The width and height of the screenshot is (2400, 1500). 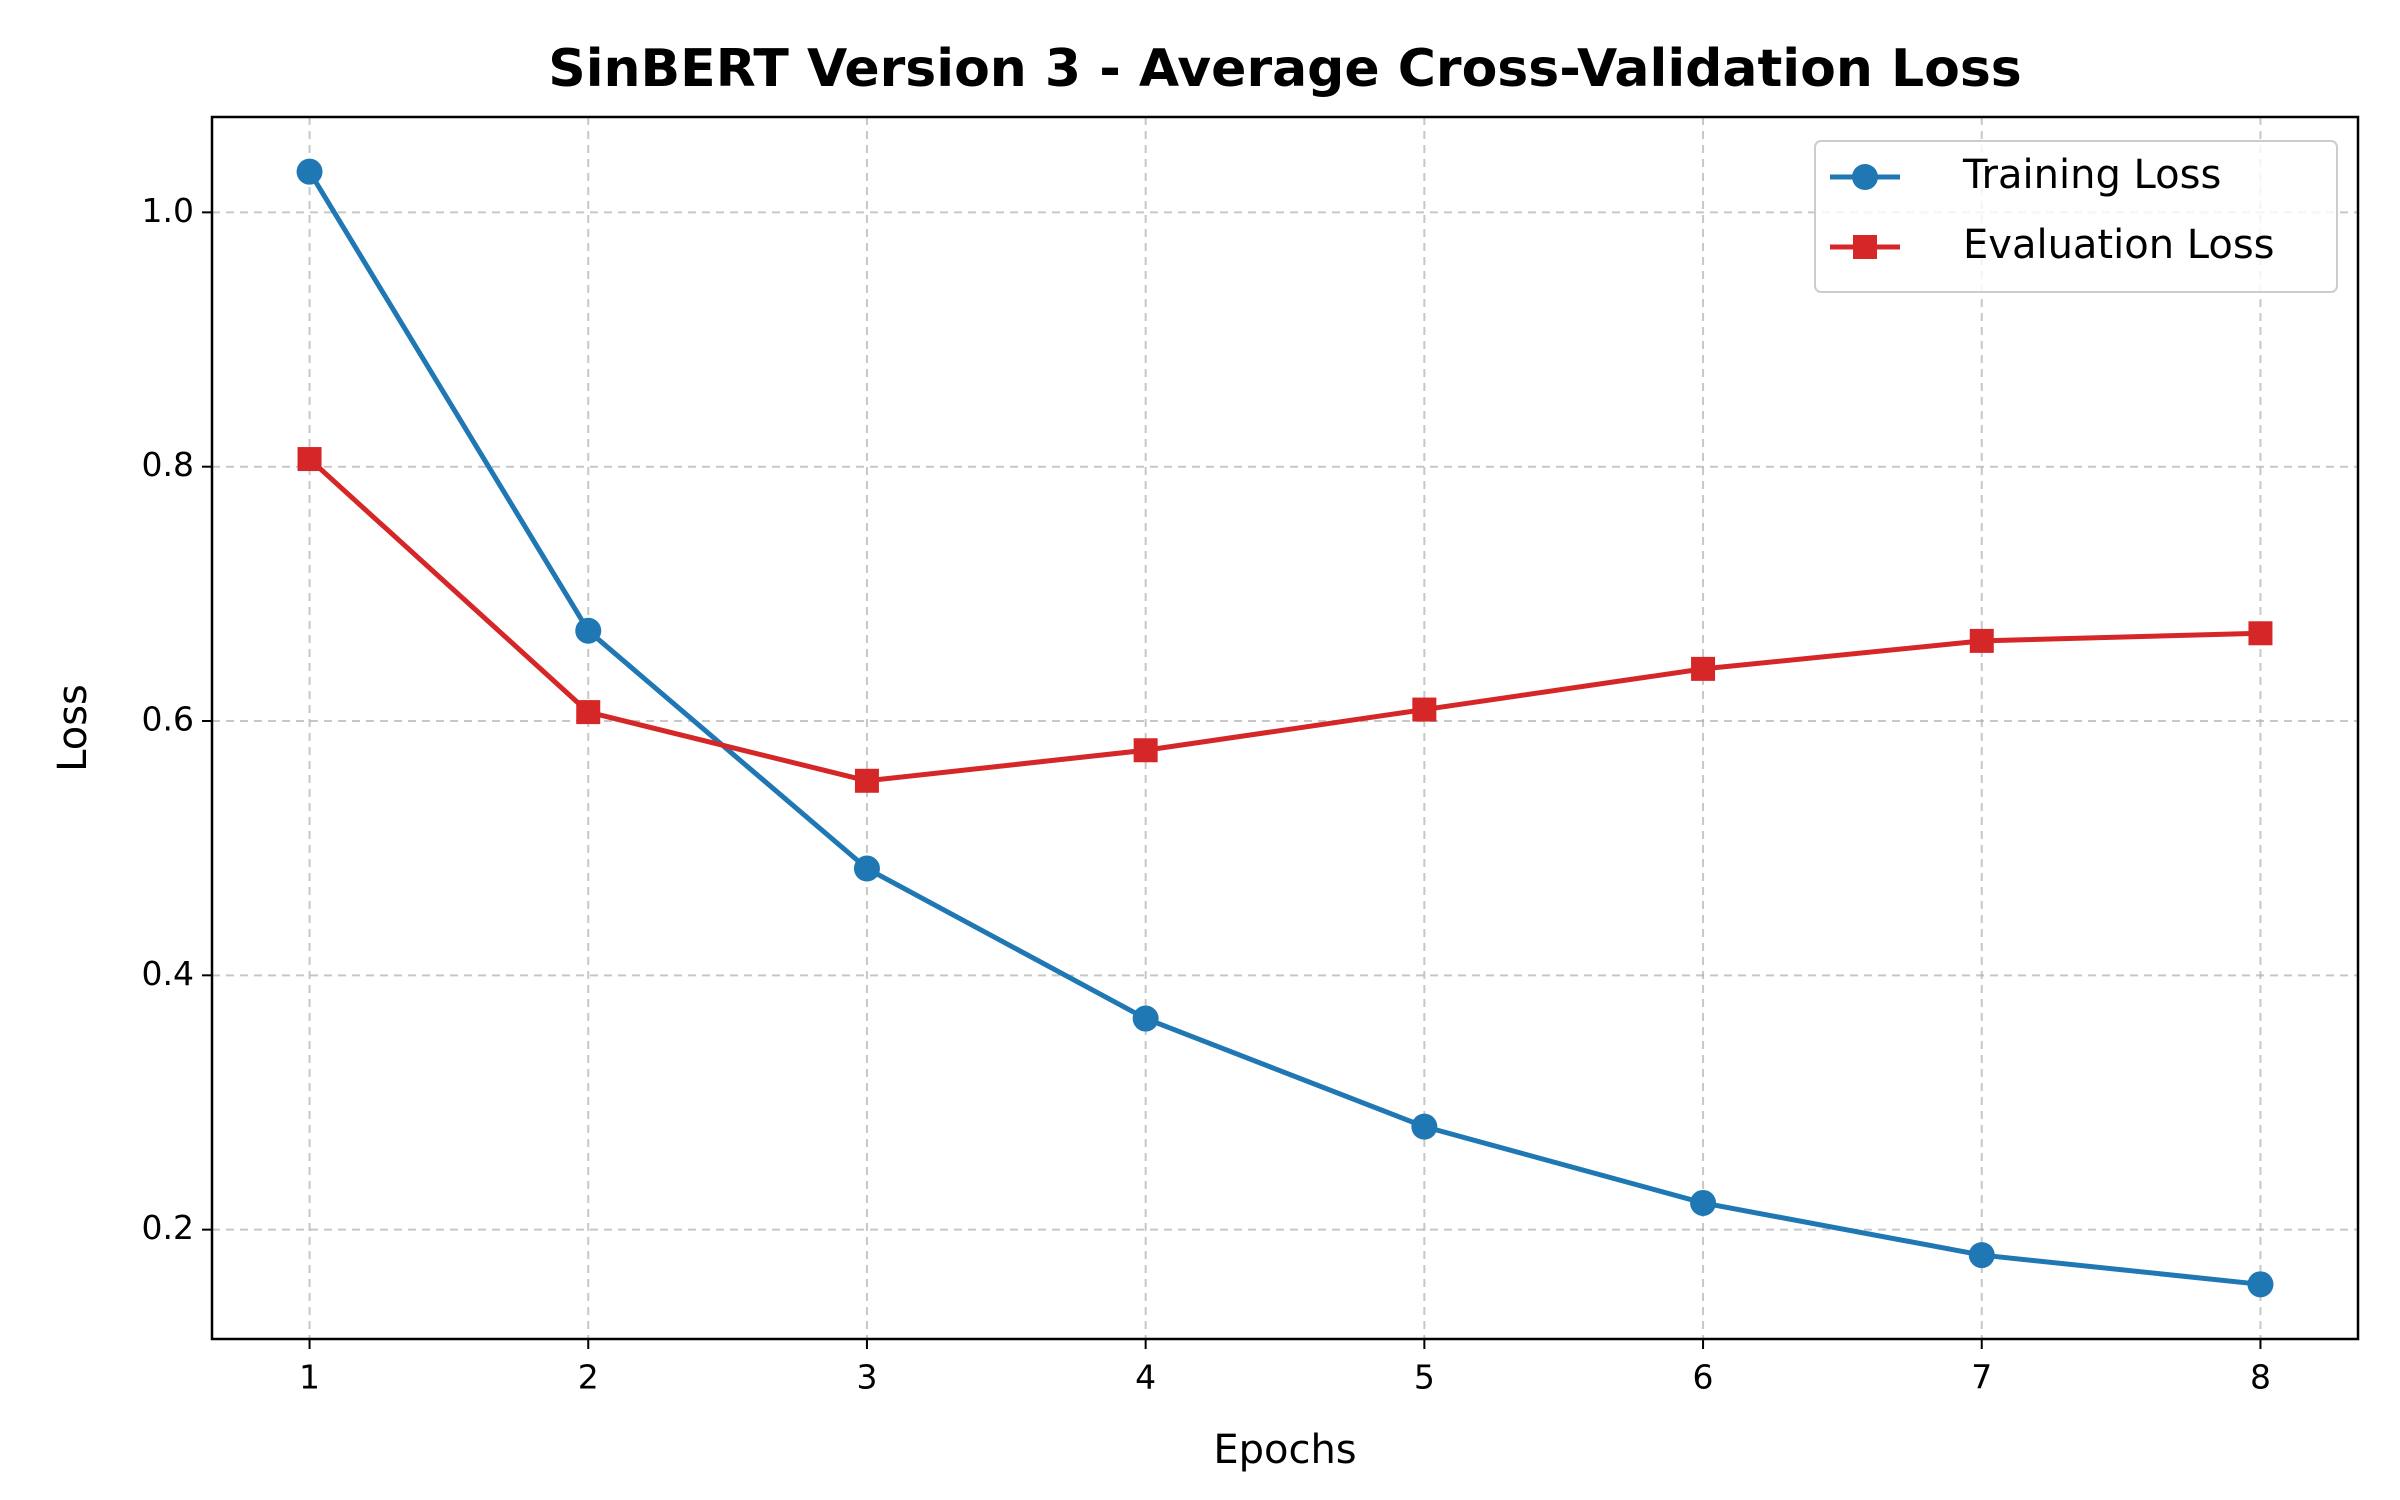 What do you see at coordinates (2091, 175) in the screenshot?
I see `legend-label: Training Loss` at bounding box center [2091, 175].